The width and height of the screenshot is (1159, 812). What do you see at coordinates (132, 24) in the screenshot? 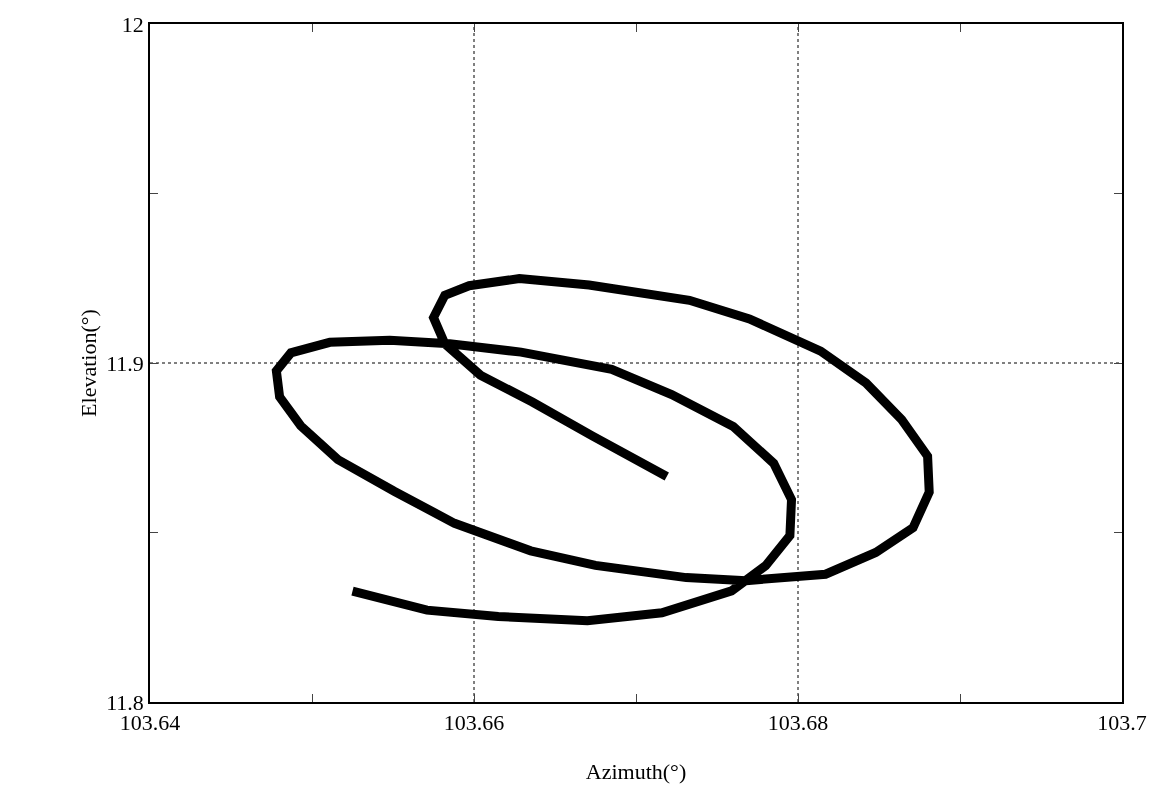
I see `y-tick-label: 12` at bounding box center [132, 24].